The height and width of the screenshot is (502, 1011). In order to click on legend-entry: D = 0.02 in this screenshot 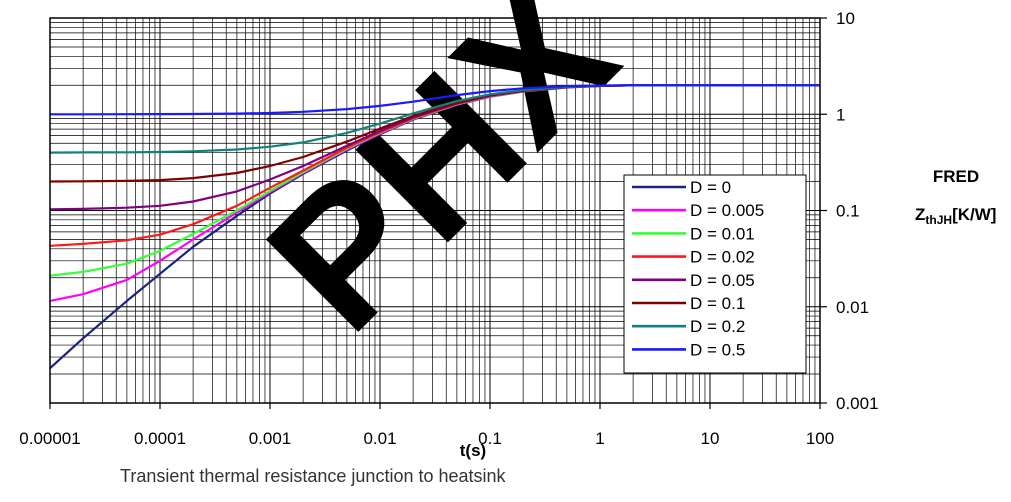, I will do `click(722, 257)`.